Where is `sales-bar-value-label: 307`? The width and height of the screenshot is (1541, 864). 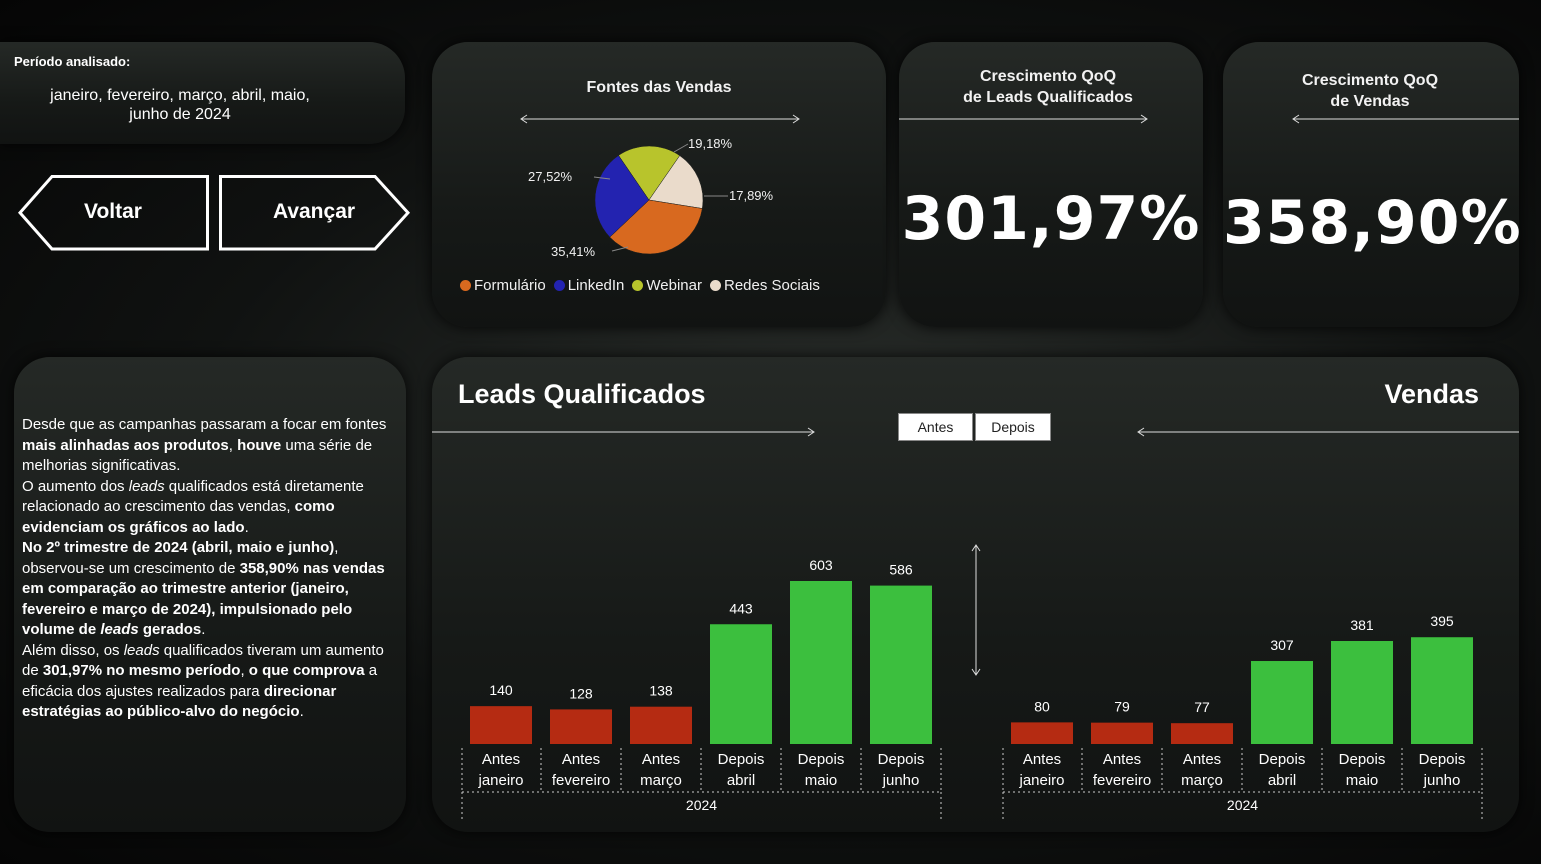
sales-bar-value-label: 307 is located at coordinates (1282, 645).